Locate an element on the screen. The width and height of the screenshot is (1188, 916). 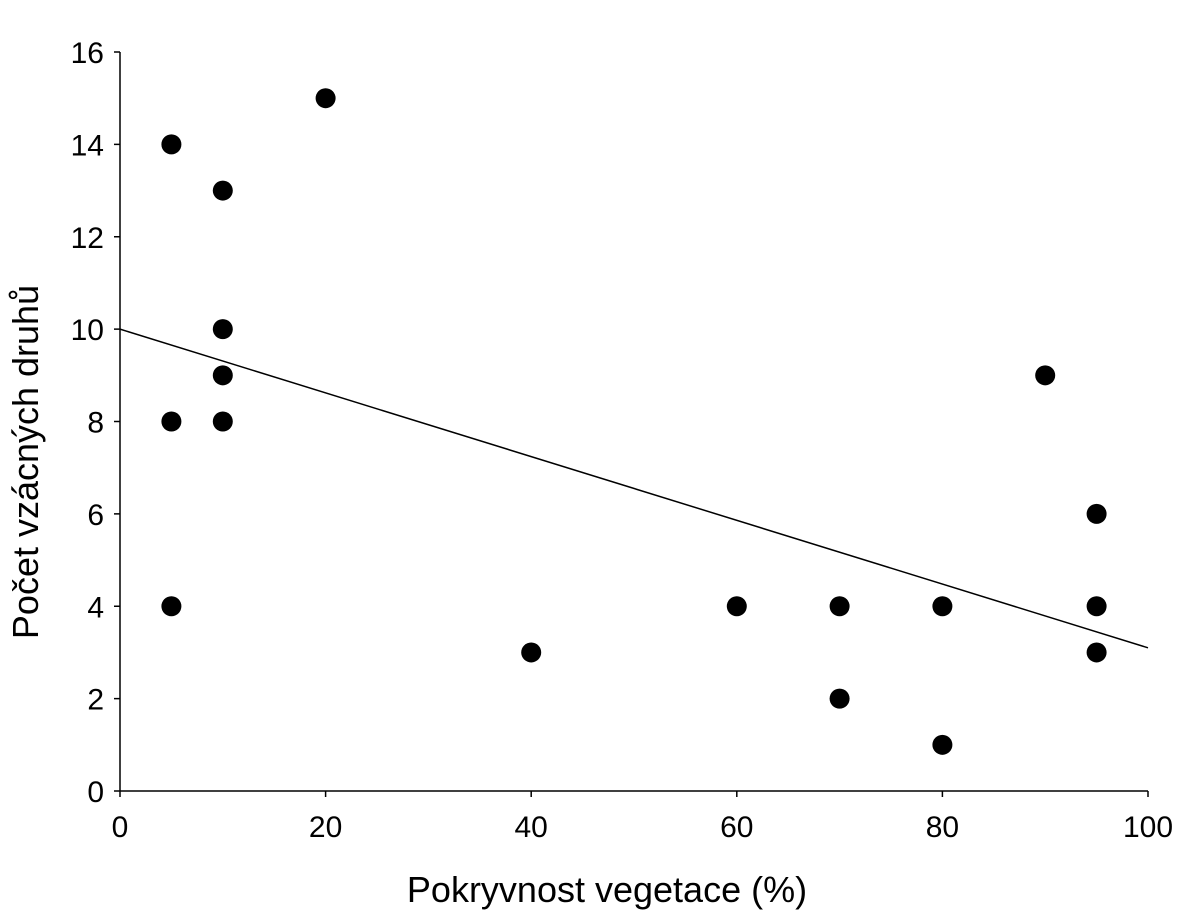
y-axis-ticks: 0 2 4 6 8 10 12 14 16 is located at coordinates (95, 423).